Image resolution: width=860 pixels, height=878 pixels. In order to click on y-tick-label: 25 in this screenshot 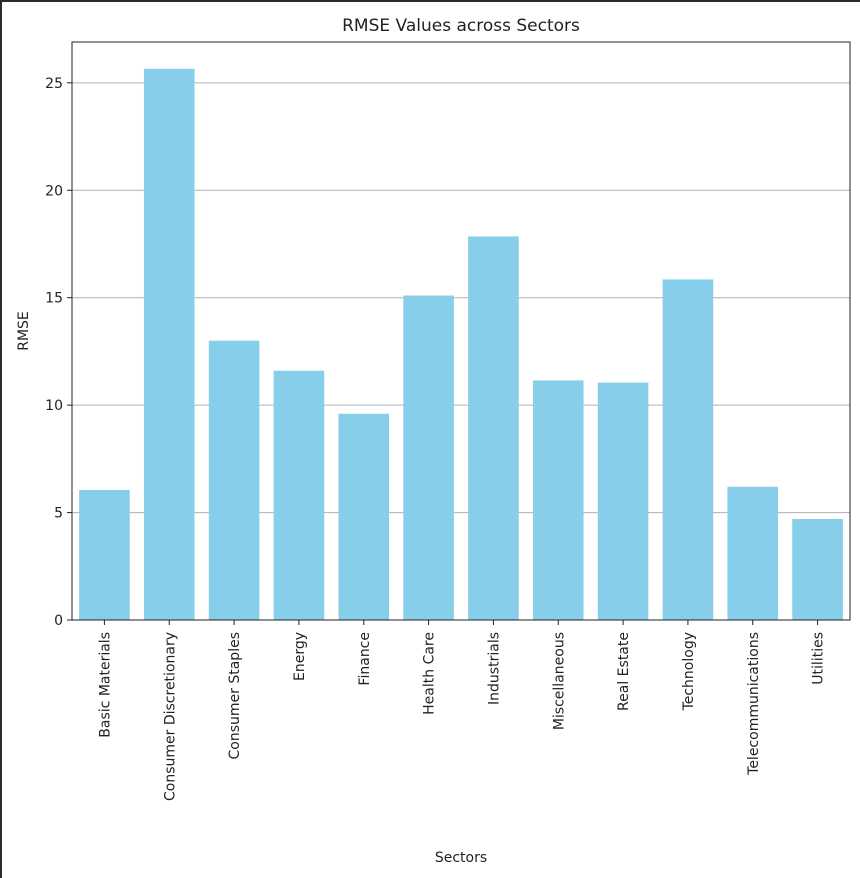, I will do `click(54, 84)`.